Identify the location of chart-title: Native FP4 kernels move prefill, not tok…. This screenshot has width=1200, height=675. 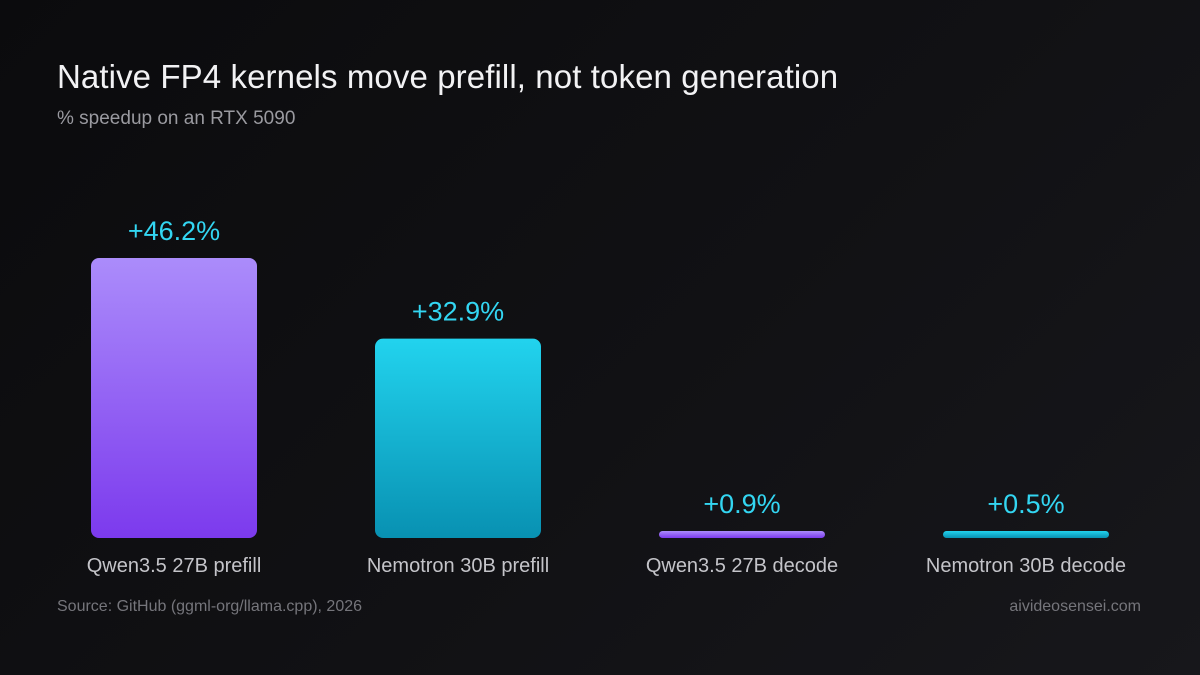
(448, 76).